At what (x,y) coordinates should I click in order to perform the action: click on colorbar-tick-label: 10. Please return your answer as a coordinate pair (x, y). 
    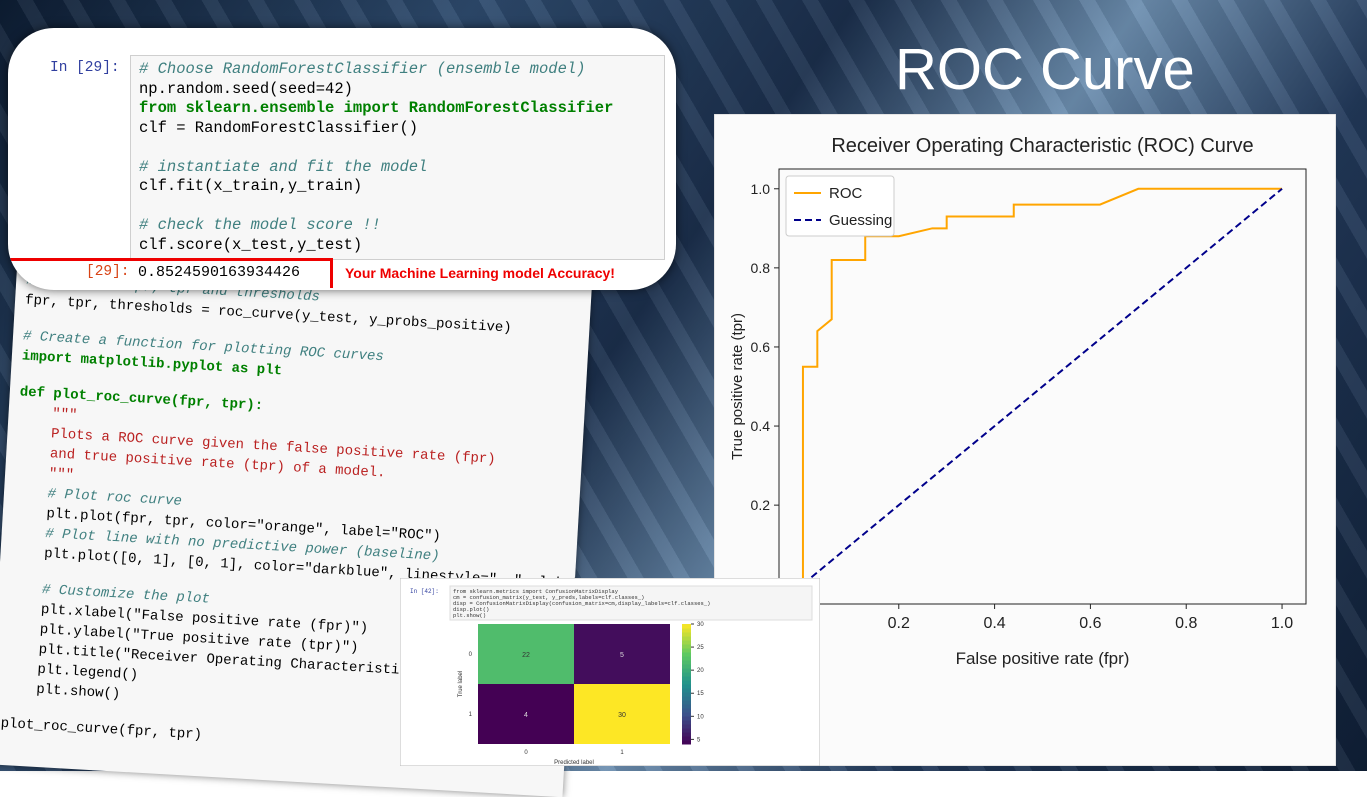
    Looking at the image, I should click on (700, 717).